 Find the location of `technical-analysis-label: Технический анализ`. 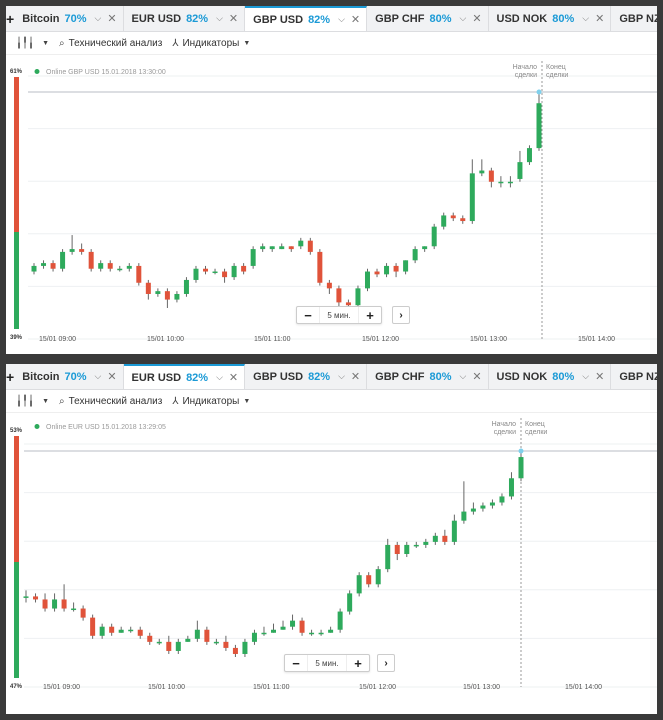

technical-analysis-label: Технический анализ is located at coordinates (115, 43).